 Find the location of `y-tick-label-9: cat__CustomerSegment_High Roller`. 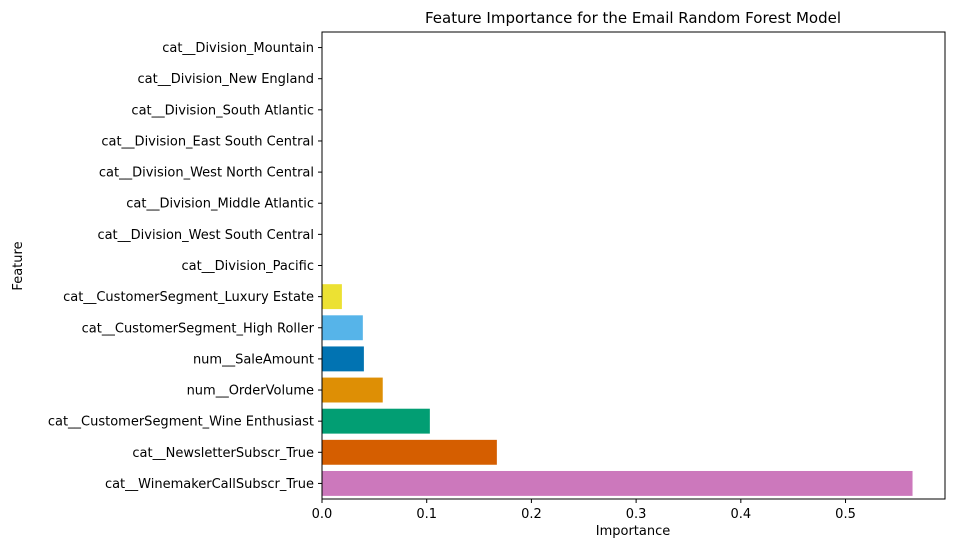

y-tick-label-9: cat__CustomerSegment_High Roller is located at coordinates (198, 328).